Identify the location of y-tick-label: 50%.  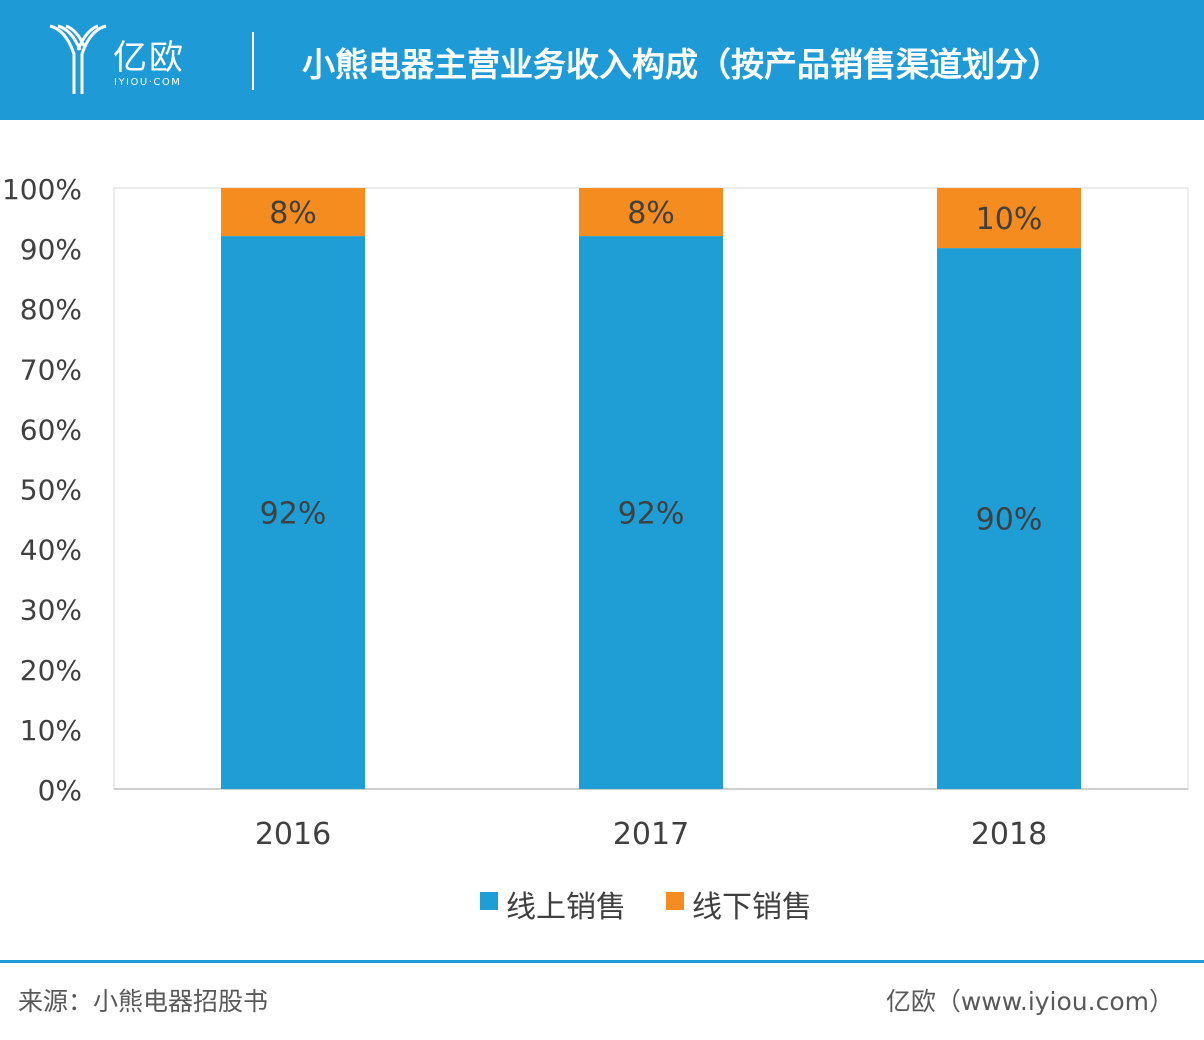
(51, 490).